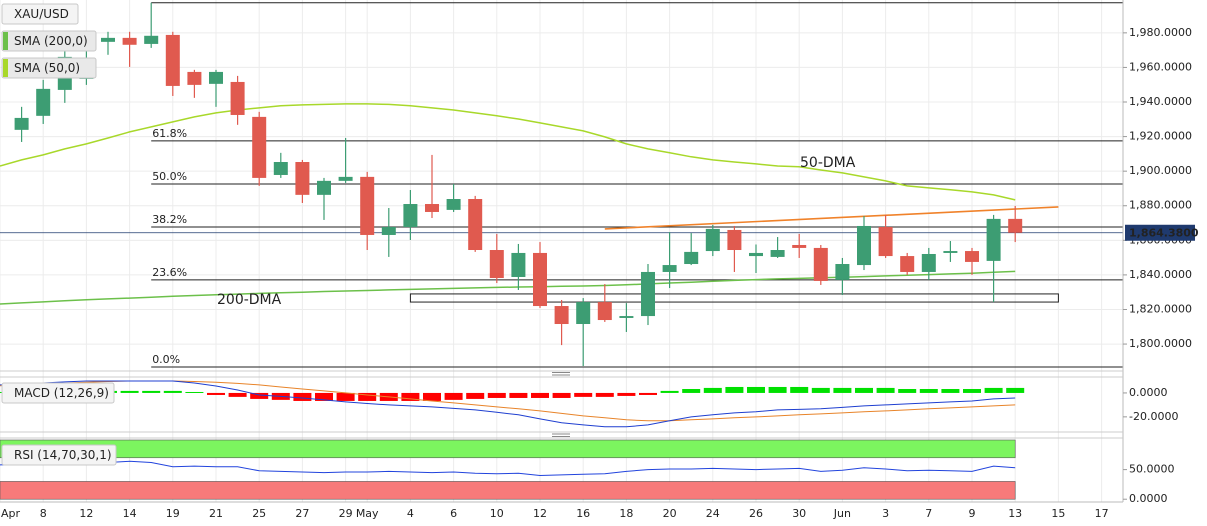 Image resolution: width=1207 pixels, height=526 pixels. What do you see at coordinates (972, 513) in the screenshot?
I see `x-tick-label: 9` at bounding box center [972, 513].